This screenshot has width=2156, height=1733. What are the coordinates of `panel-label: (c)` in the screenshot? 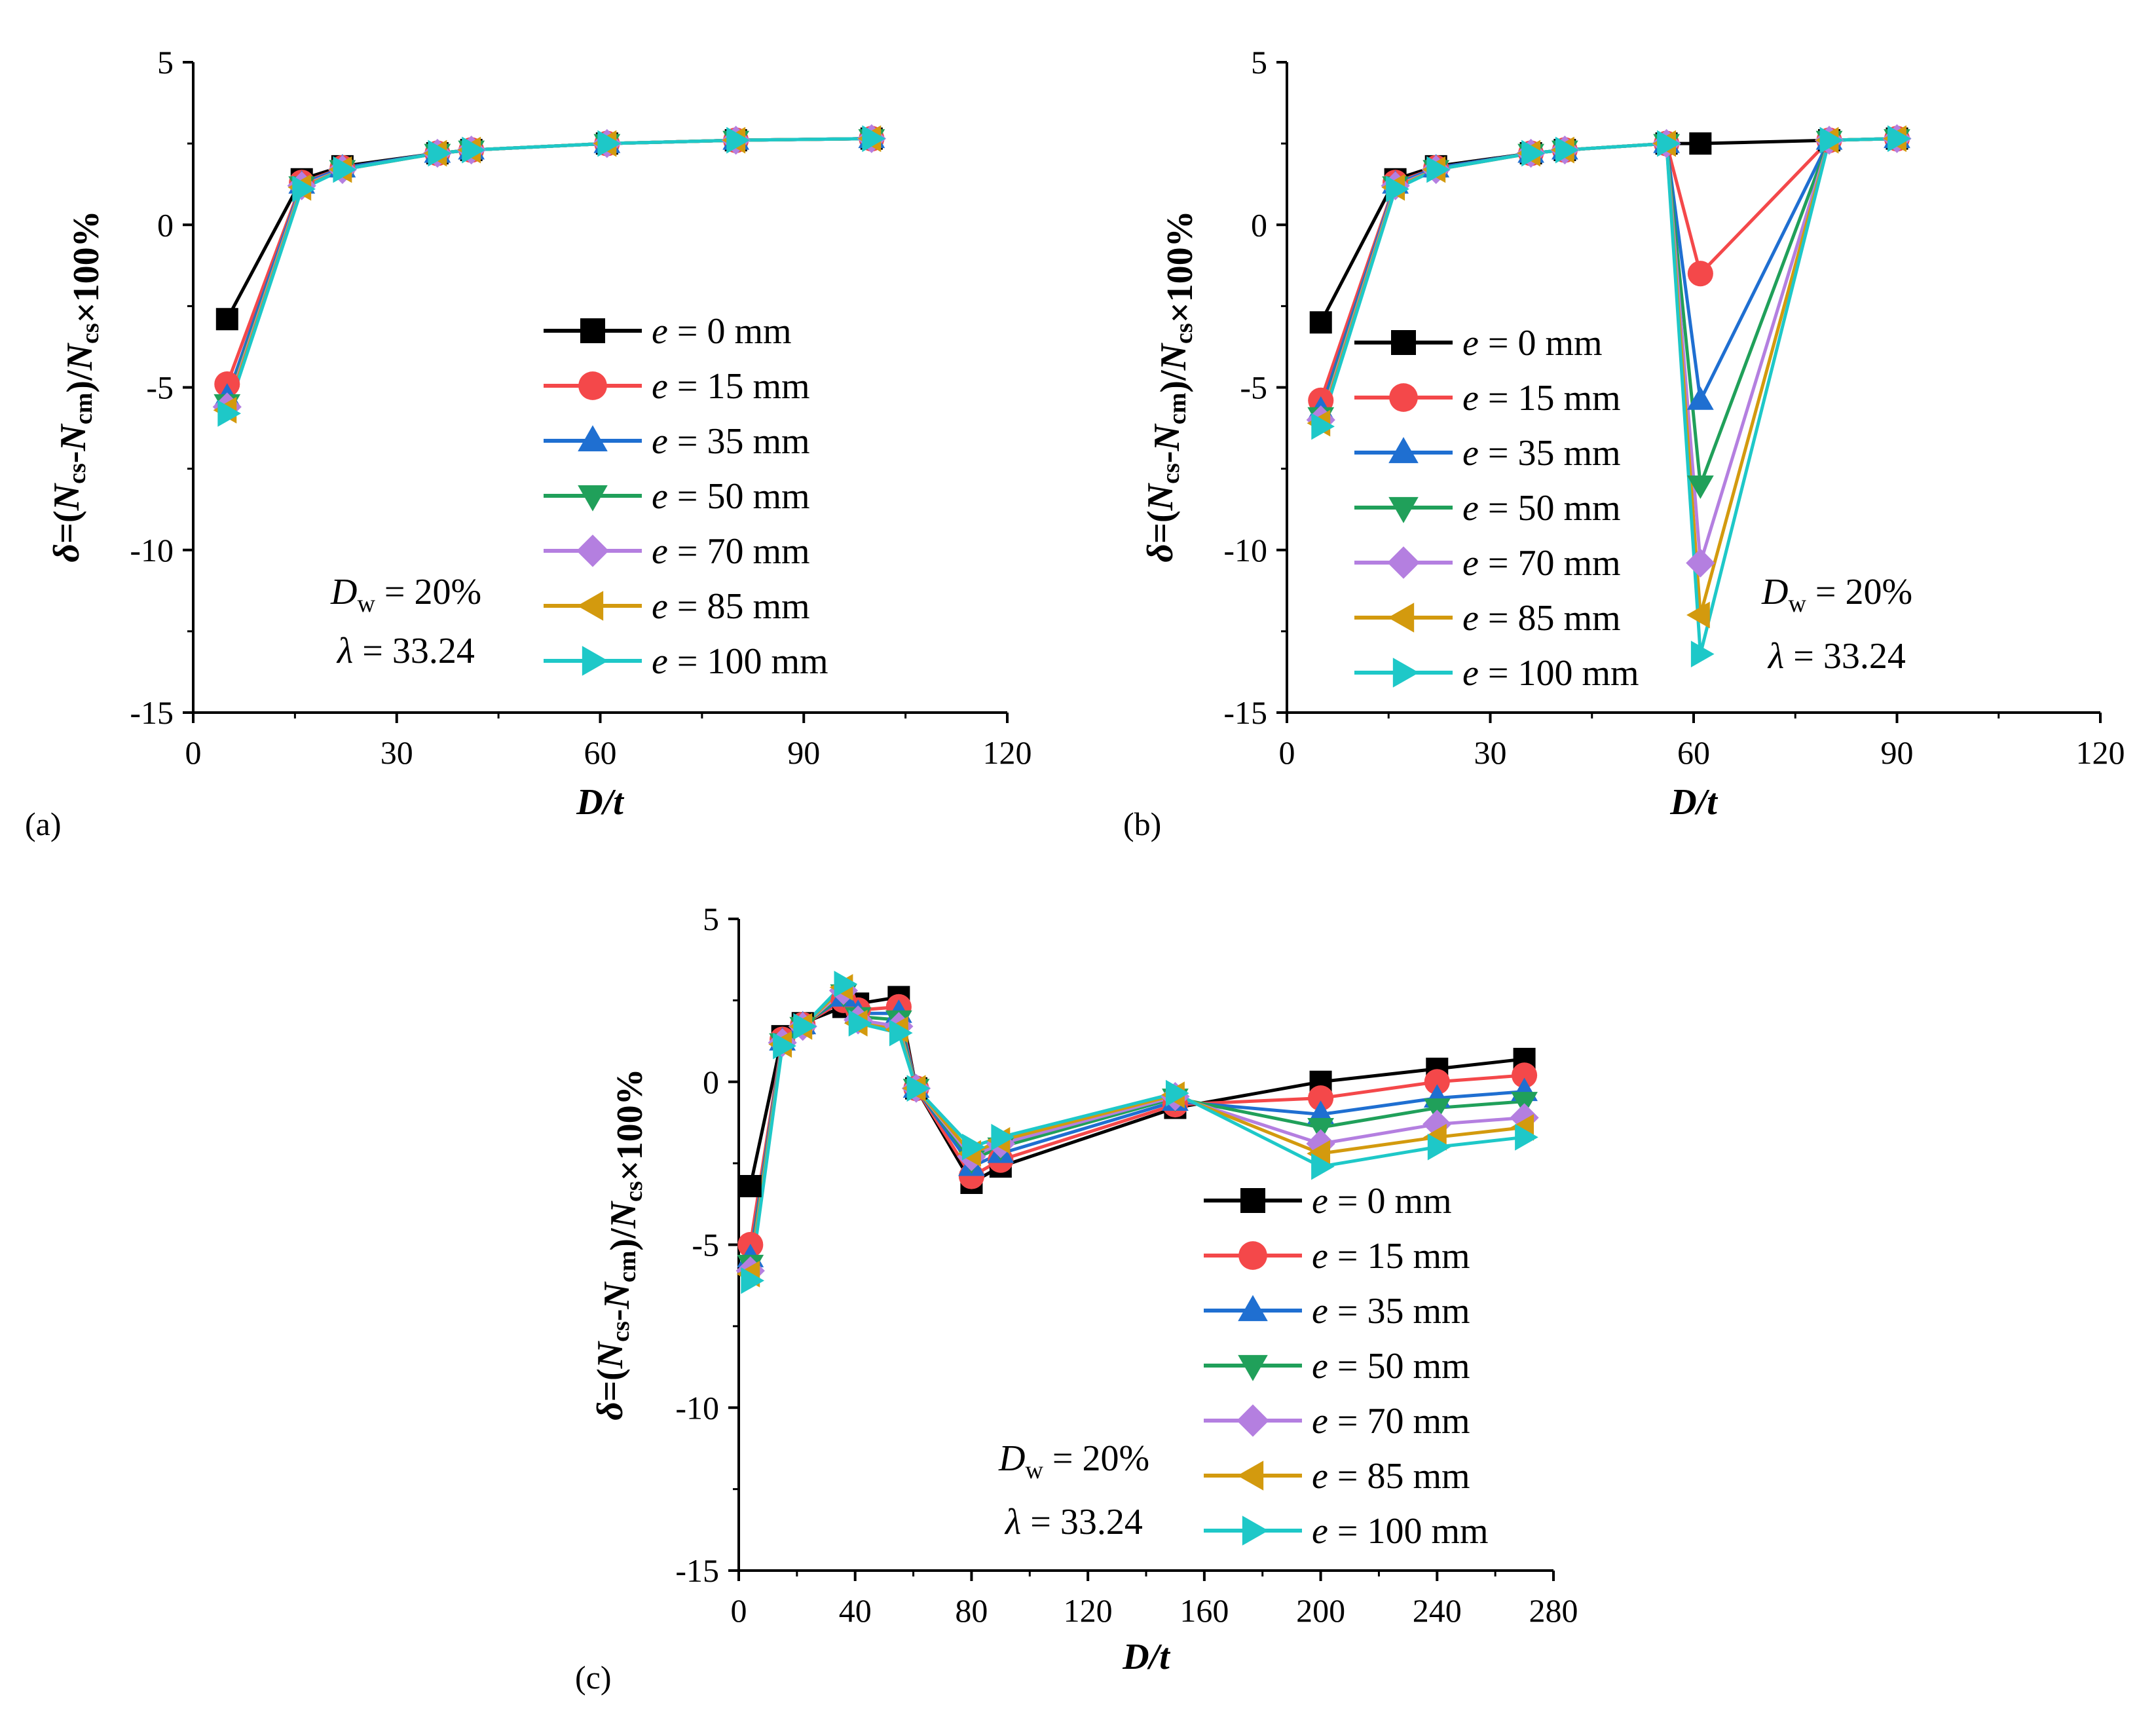 It's located at (594, 1677).